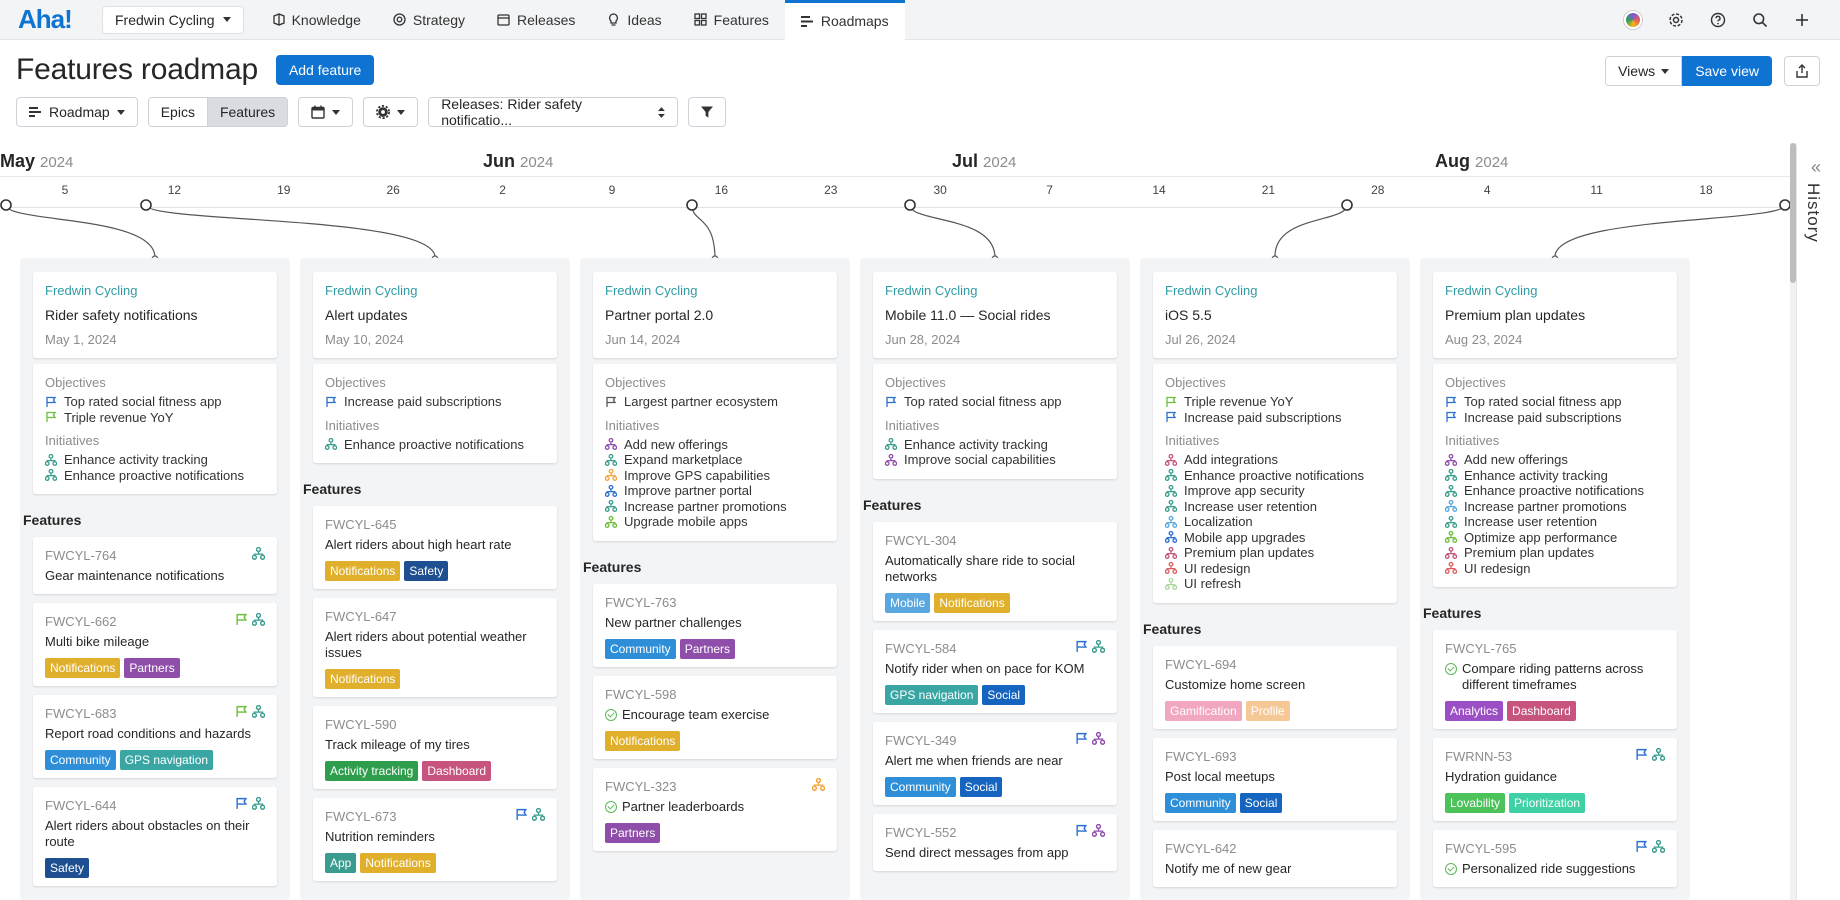 The height and width of the screenshot is (900, 1840). I want to click on initiative-item: Localization, so click(1275, 522).